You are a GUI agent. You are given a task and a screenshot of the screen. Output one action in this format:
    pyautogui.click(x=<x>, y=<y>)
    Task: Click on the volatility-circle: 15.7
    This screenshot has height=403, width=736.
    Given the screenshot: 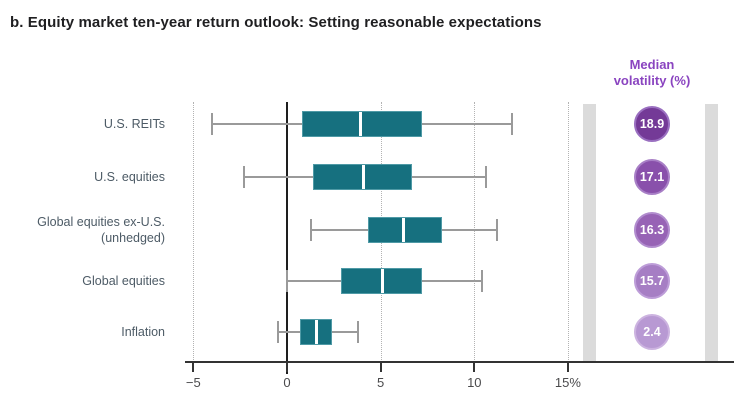 What is the action you would take?
    pyautogui.click(x=652, y=281)
    